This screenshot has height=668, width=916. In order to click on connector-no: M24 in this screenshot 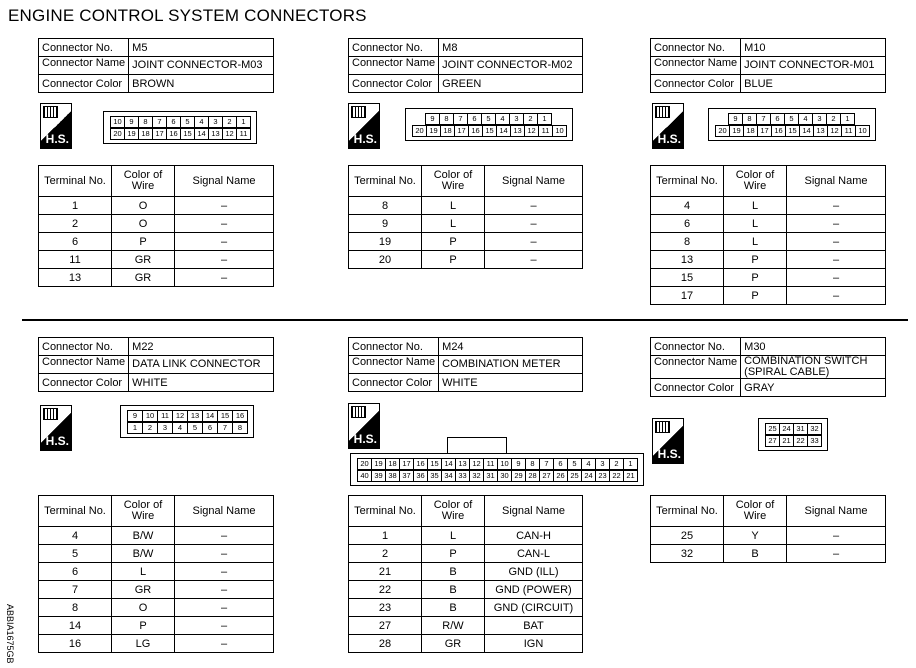, I will do `click(510, 346)`.